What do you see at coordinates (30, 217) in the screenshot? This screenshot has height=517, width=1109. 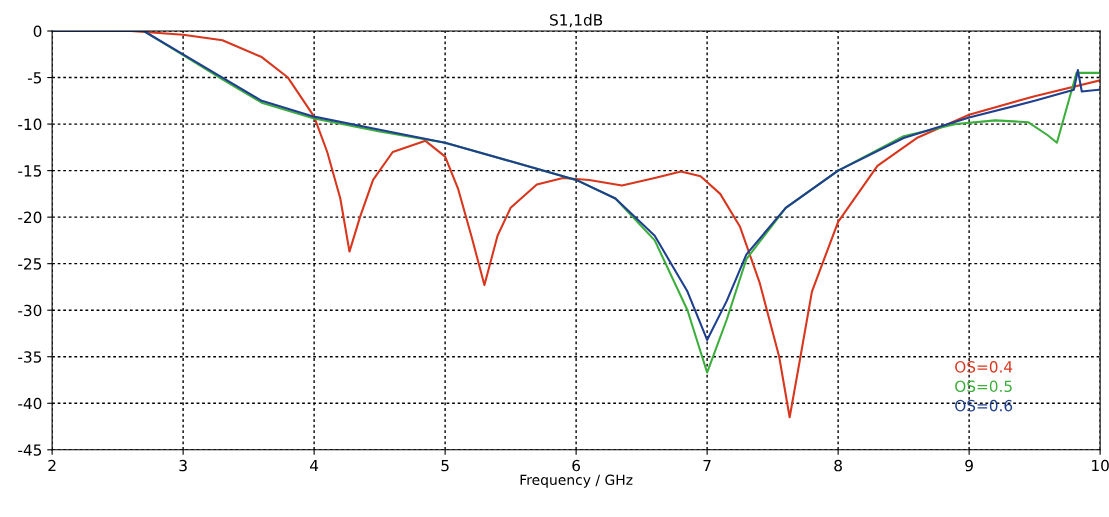 I see `y-tick-label: -20` at bounding box center [30, 217].